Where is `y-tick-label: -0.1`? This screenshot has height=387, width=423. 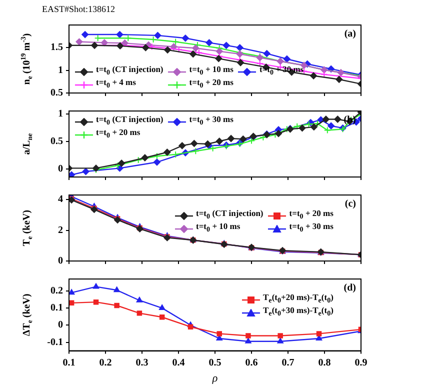
y-tick-label: -0.1 is located at coordinates (55, 342).